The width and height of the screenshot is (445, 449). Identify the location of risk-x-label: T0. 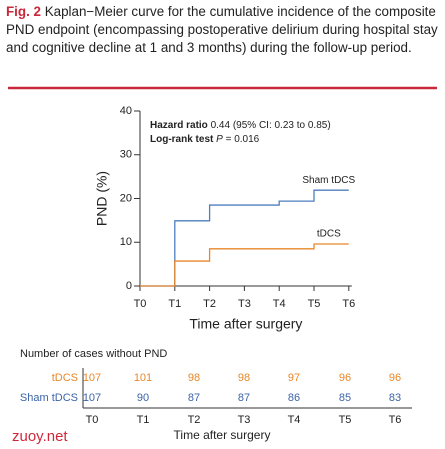
(92, 420).